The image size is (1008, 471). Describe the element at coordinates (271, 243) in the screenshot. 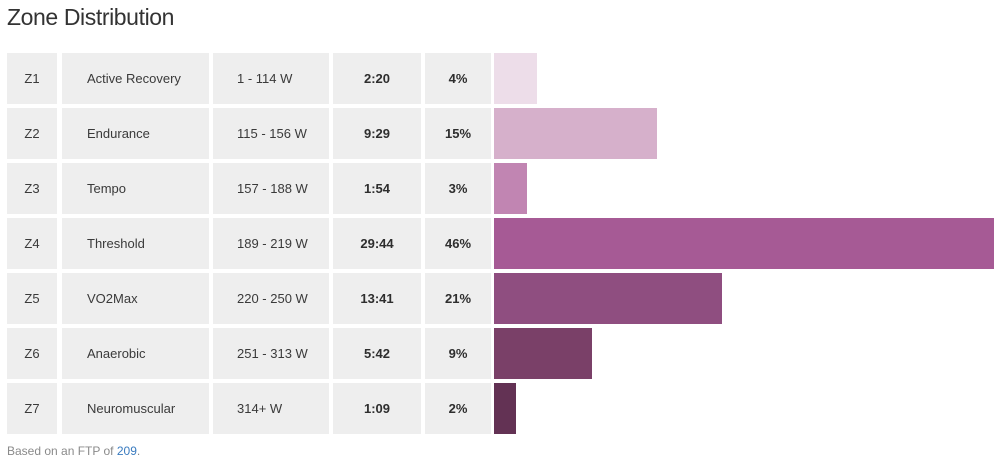

I see `zone-power-range: 189 - 219 W` at that location.